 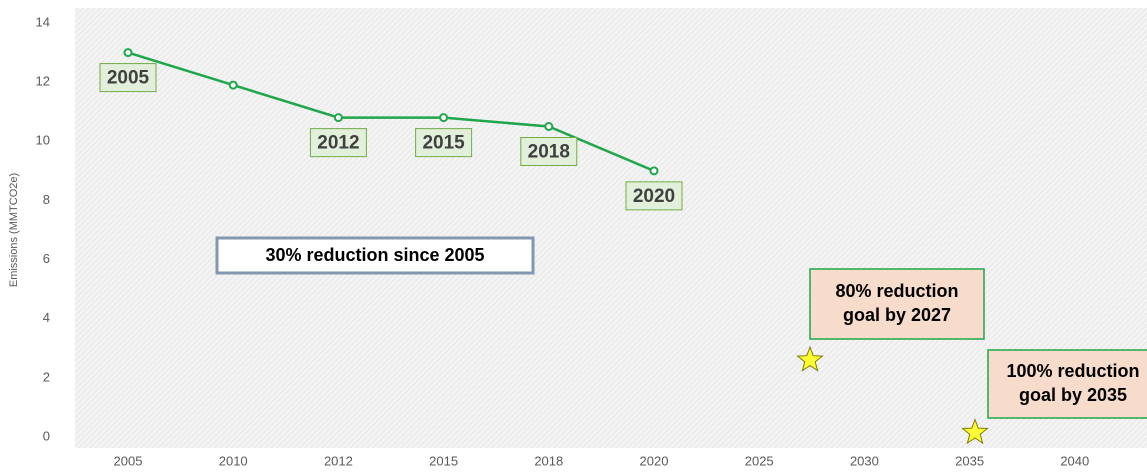 What do you see at coordinates (14, 230) in the screenshot?
I see `y-axis-title: Emissions (MMTCO2e)` at bounding box center [14, 230].